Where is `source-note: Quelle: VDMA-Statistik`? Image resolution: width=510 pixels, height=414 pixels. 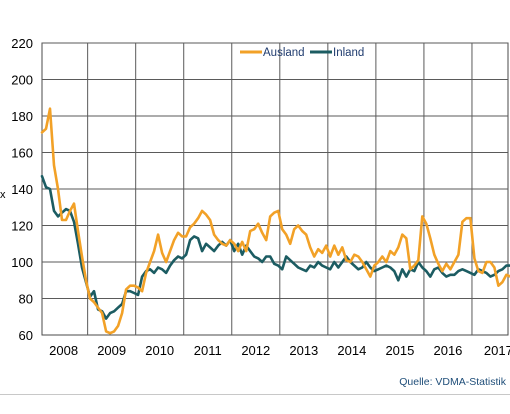 source-note: Quelle: VDMA-Statistik is located at coordinates (452, 382).